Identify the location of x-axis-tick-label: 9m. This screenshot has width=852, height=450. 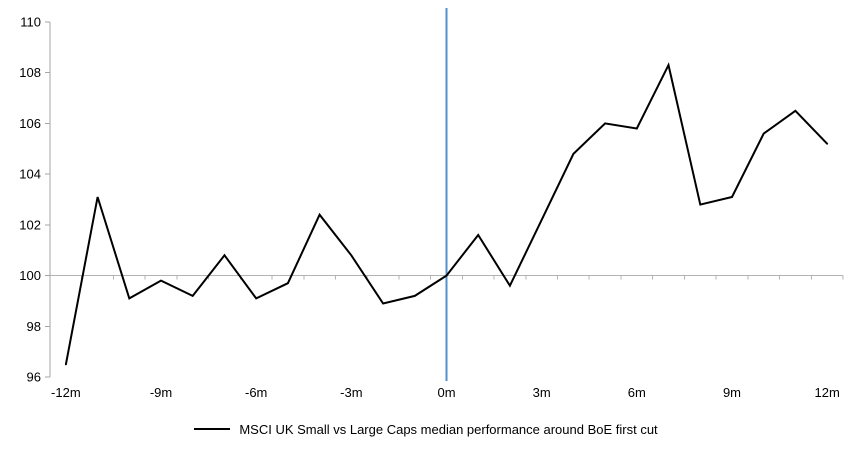
(732, 392).